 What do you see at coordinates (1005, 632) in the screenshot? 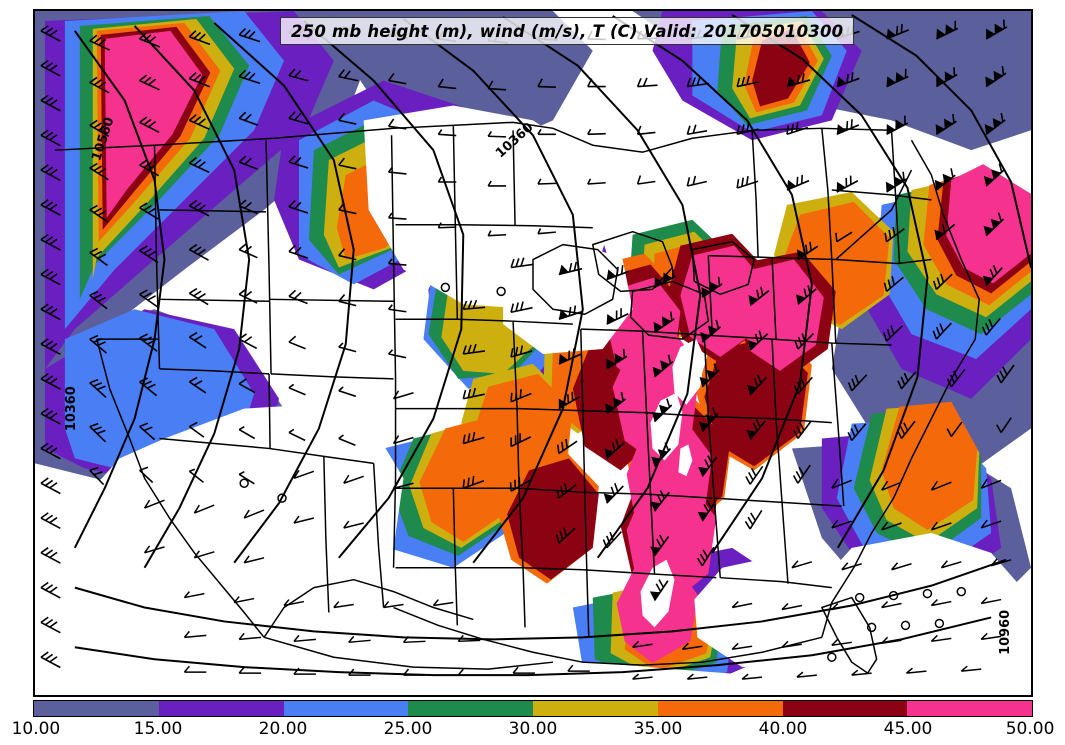
I see `contour-label: 10960` at bounding box center [1005, 632].